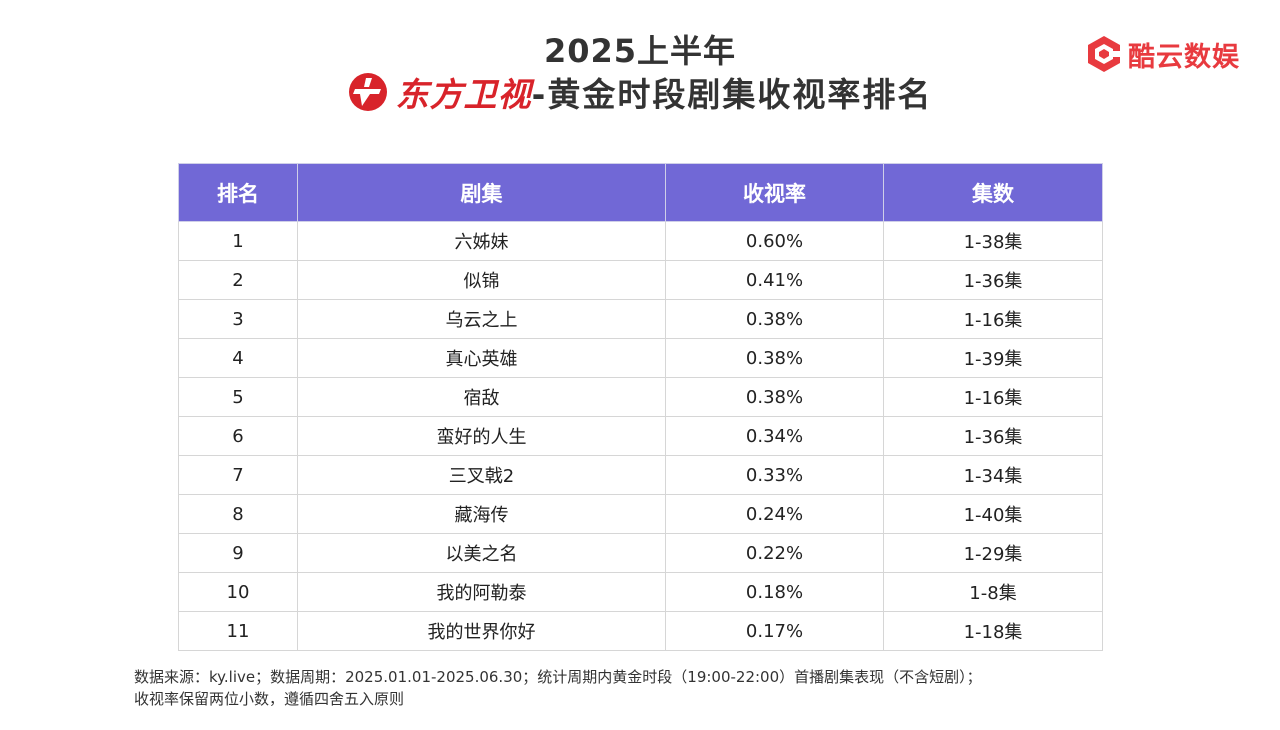  What do you see at coordinates (481, 631) in the screenshot?
I see `title-cell: 我的世界你好` at bounding box center [481, 631].